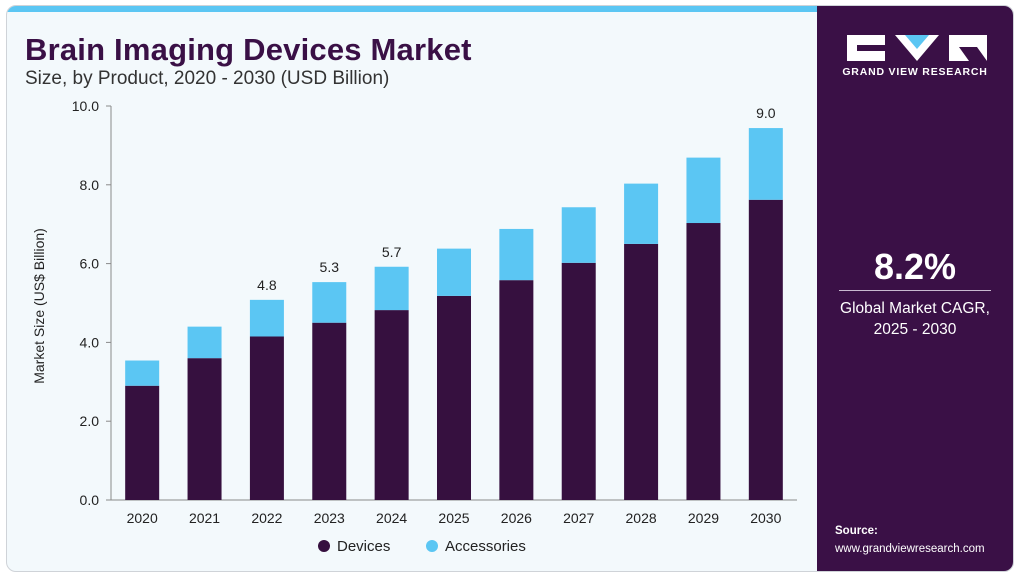  Describe the element at coordinates (915, 308) in the screenshot. I see `cagr-label-line1: Global Market CAGR,` at that location.